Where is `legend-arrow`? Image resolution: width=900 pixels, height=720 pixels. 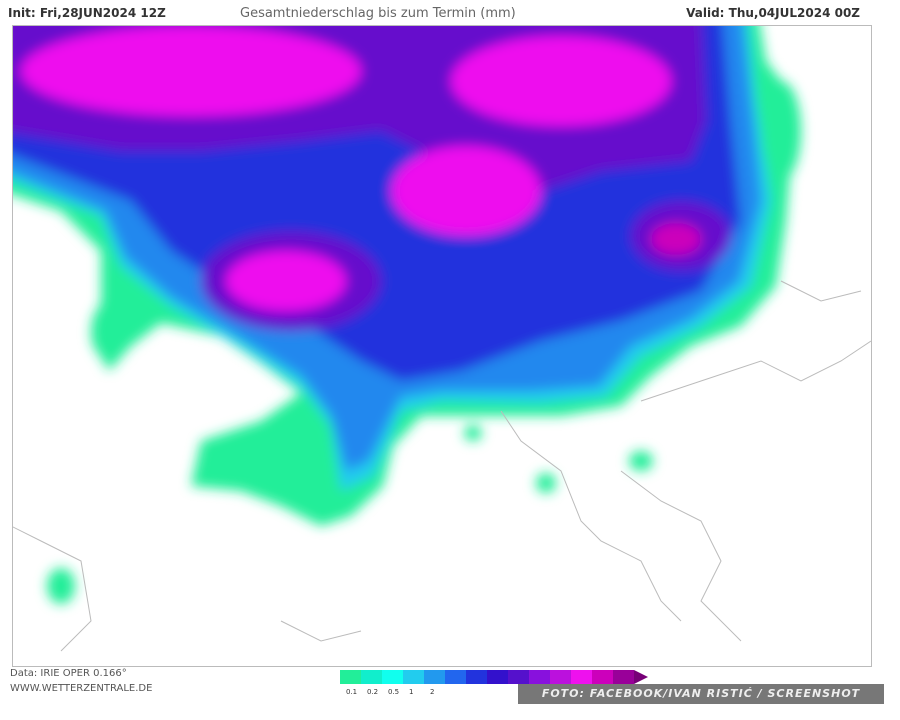
legend-arrow is located at coordinates (641, 677).